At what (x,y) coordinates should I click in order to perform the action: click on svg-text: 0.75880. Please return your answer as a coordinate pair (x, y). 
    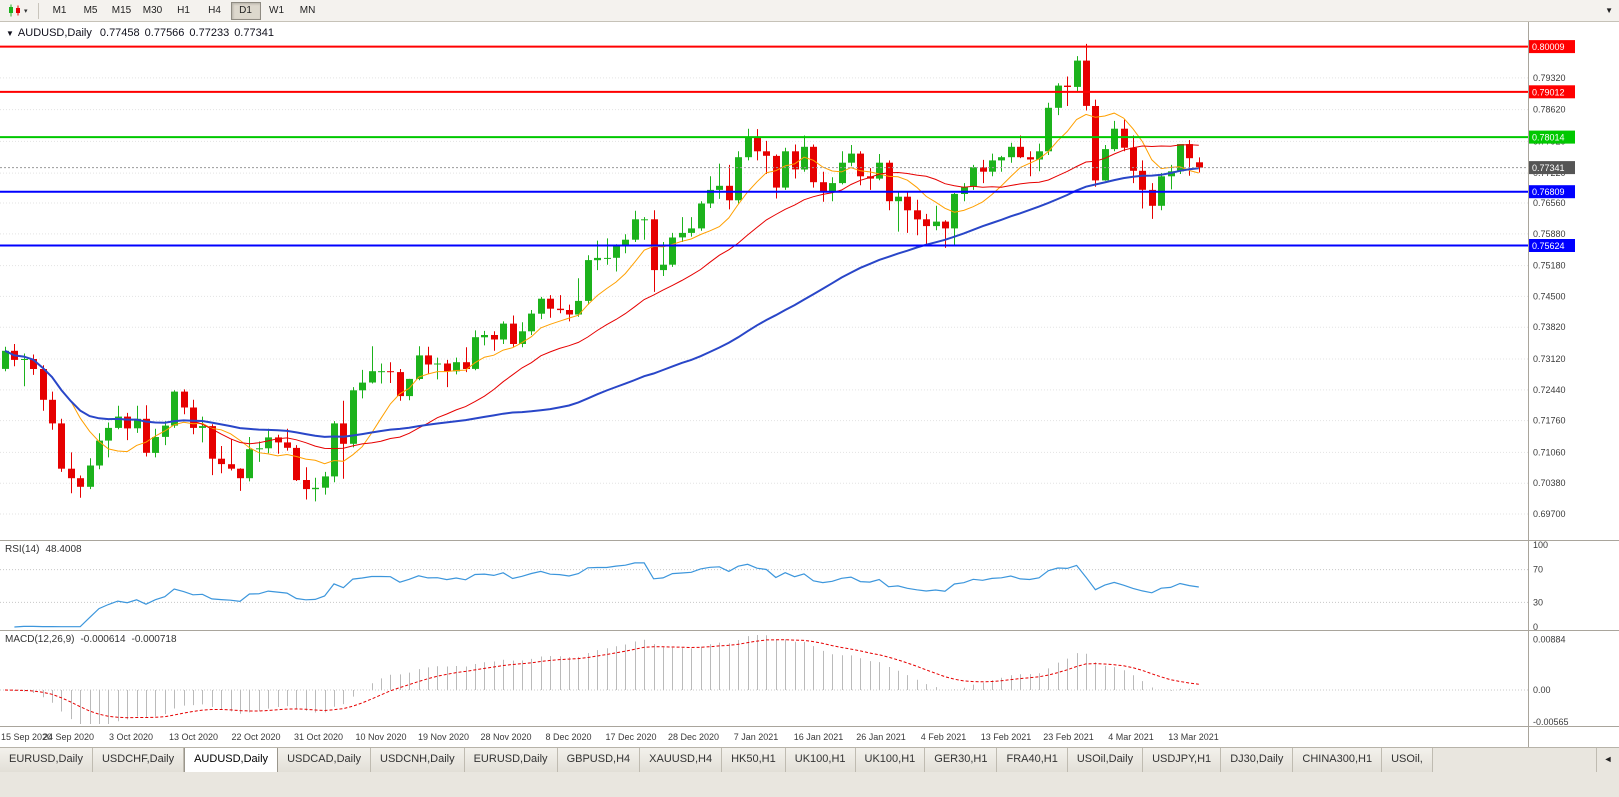
    Looking at the image, I should click on (1549, 234).